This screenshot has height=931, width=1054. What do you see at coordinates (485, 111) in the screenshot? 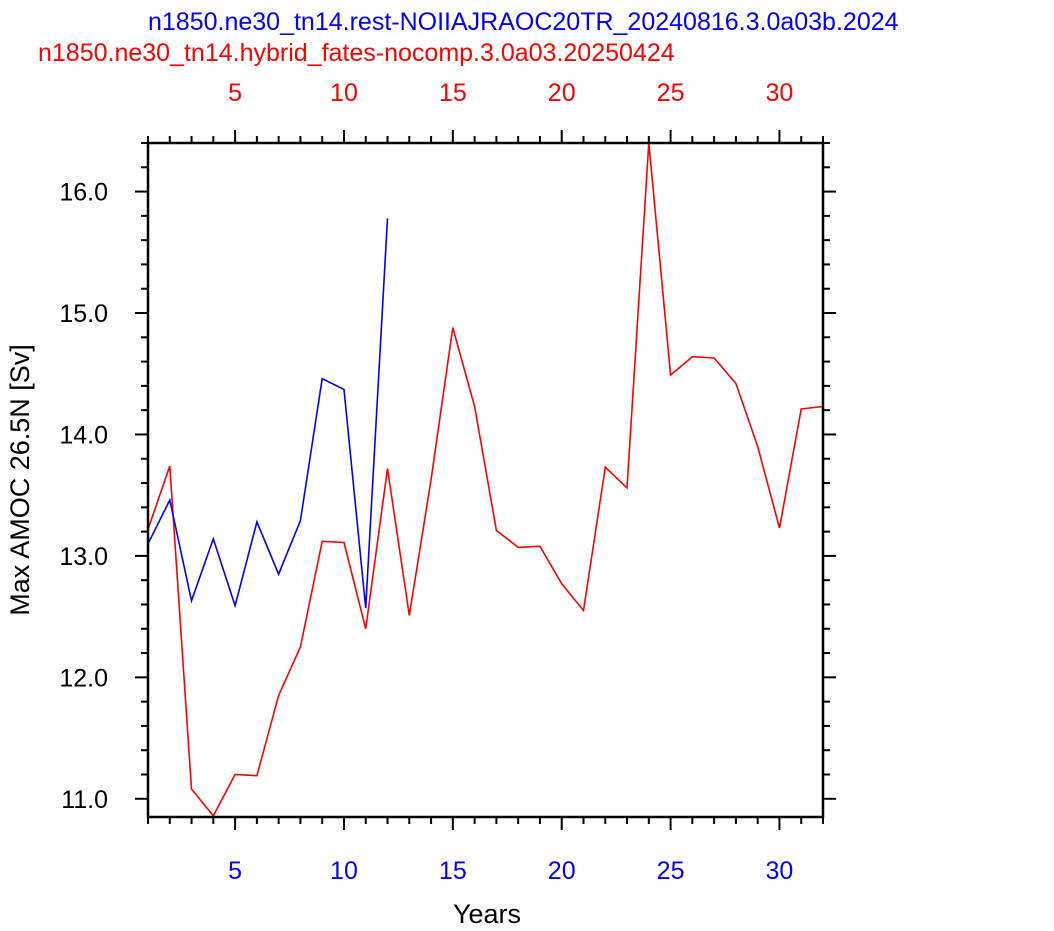
I see `top-x-axis: 5 10 15 20 25 30` at bounding box center [485, 111].